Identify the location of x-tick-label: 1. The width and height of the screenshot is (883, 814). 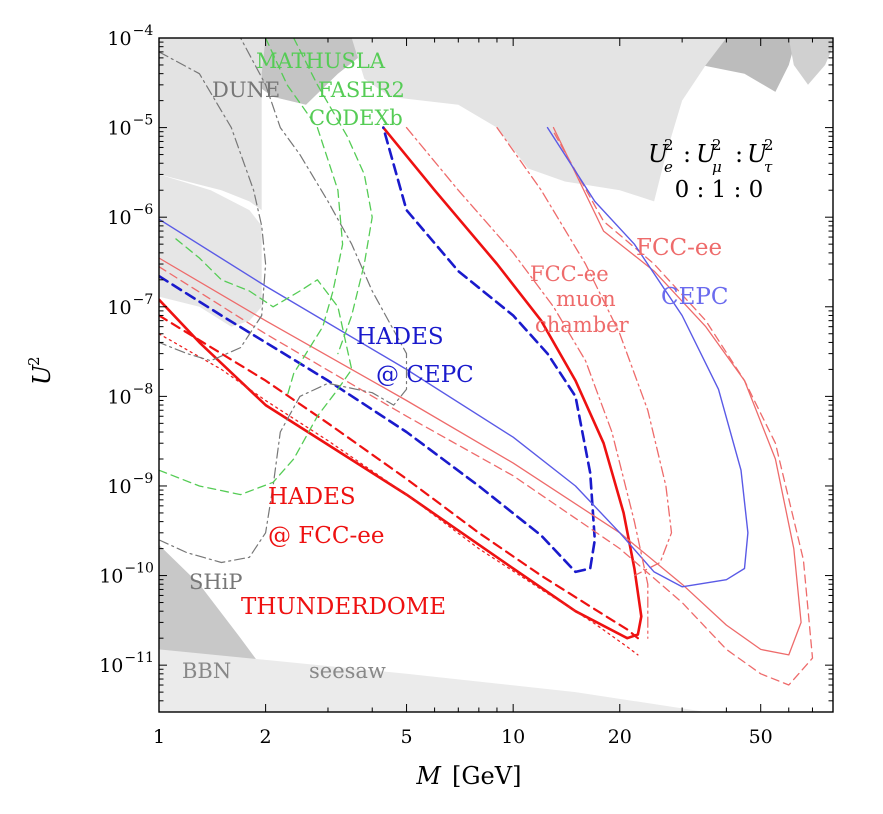
(159, 737).